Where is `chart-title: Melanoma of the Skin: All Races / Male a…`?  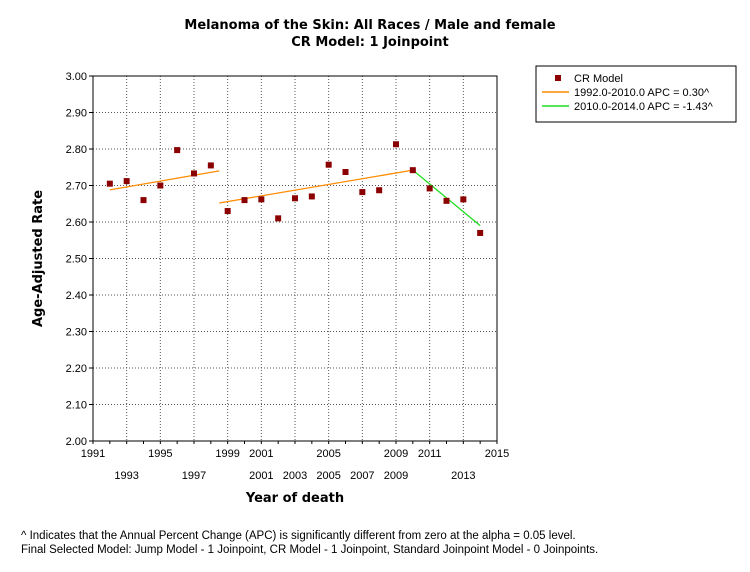
chart-title: Melanoma of the Skin: All Races / Male a… is located at coordinates (370, 25).